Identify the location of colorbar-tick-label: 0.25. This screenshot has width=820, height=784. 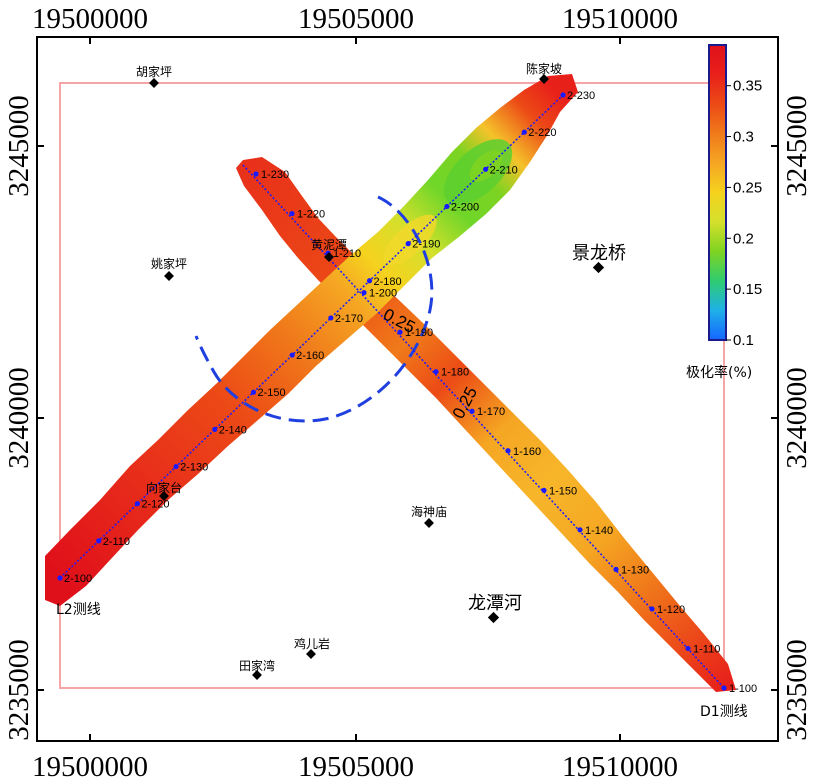
(747, 187).